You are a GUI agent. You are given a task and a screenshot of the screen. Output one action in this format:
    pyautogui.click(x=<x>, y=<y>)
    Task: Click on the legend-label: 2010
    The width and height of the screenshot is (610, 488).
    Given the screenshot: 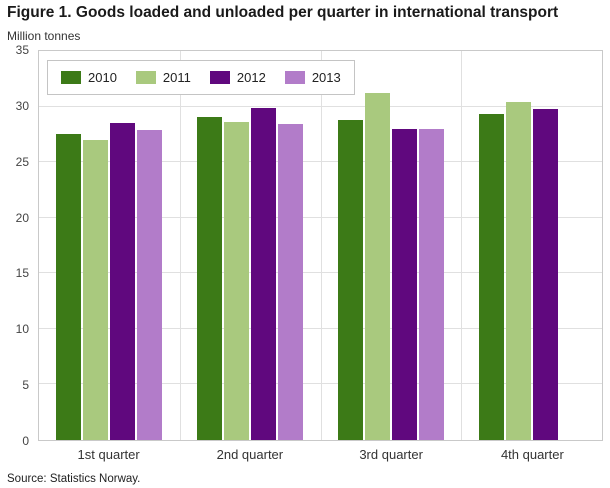 What is the action you would take?
    pyautogui.click(x=102, y=77)
    